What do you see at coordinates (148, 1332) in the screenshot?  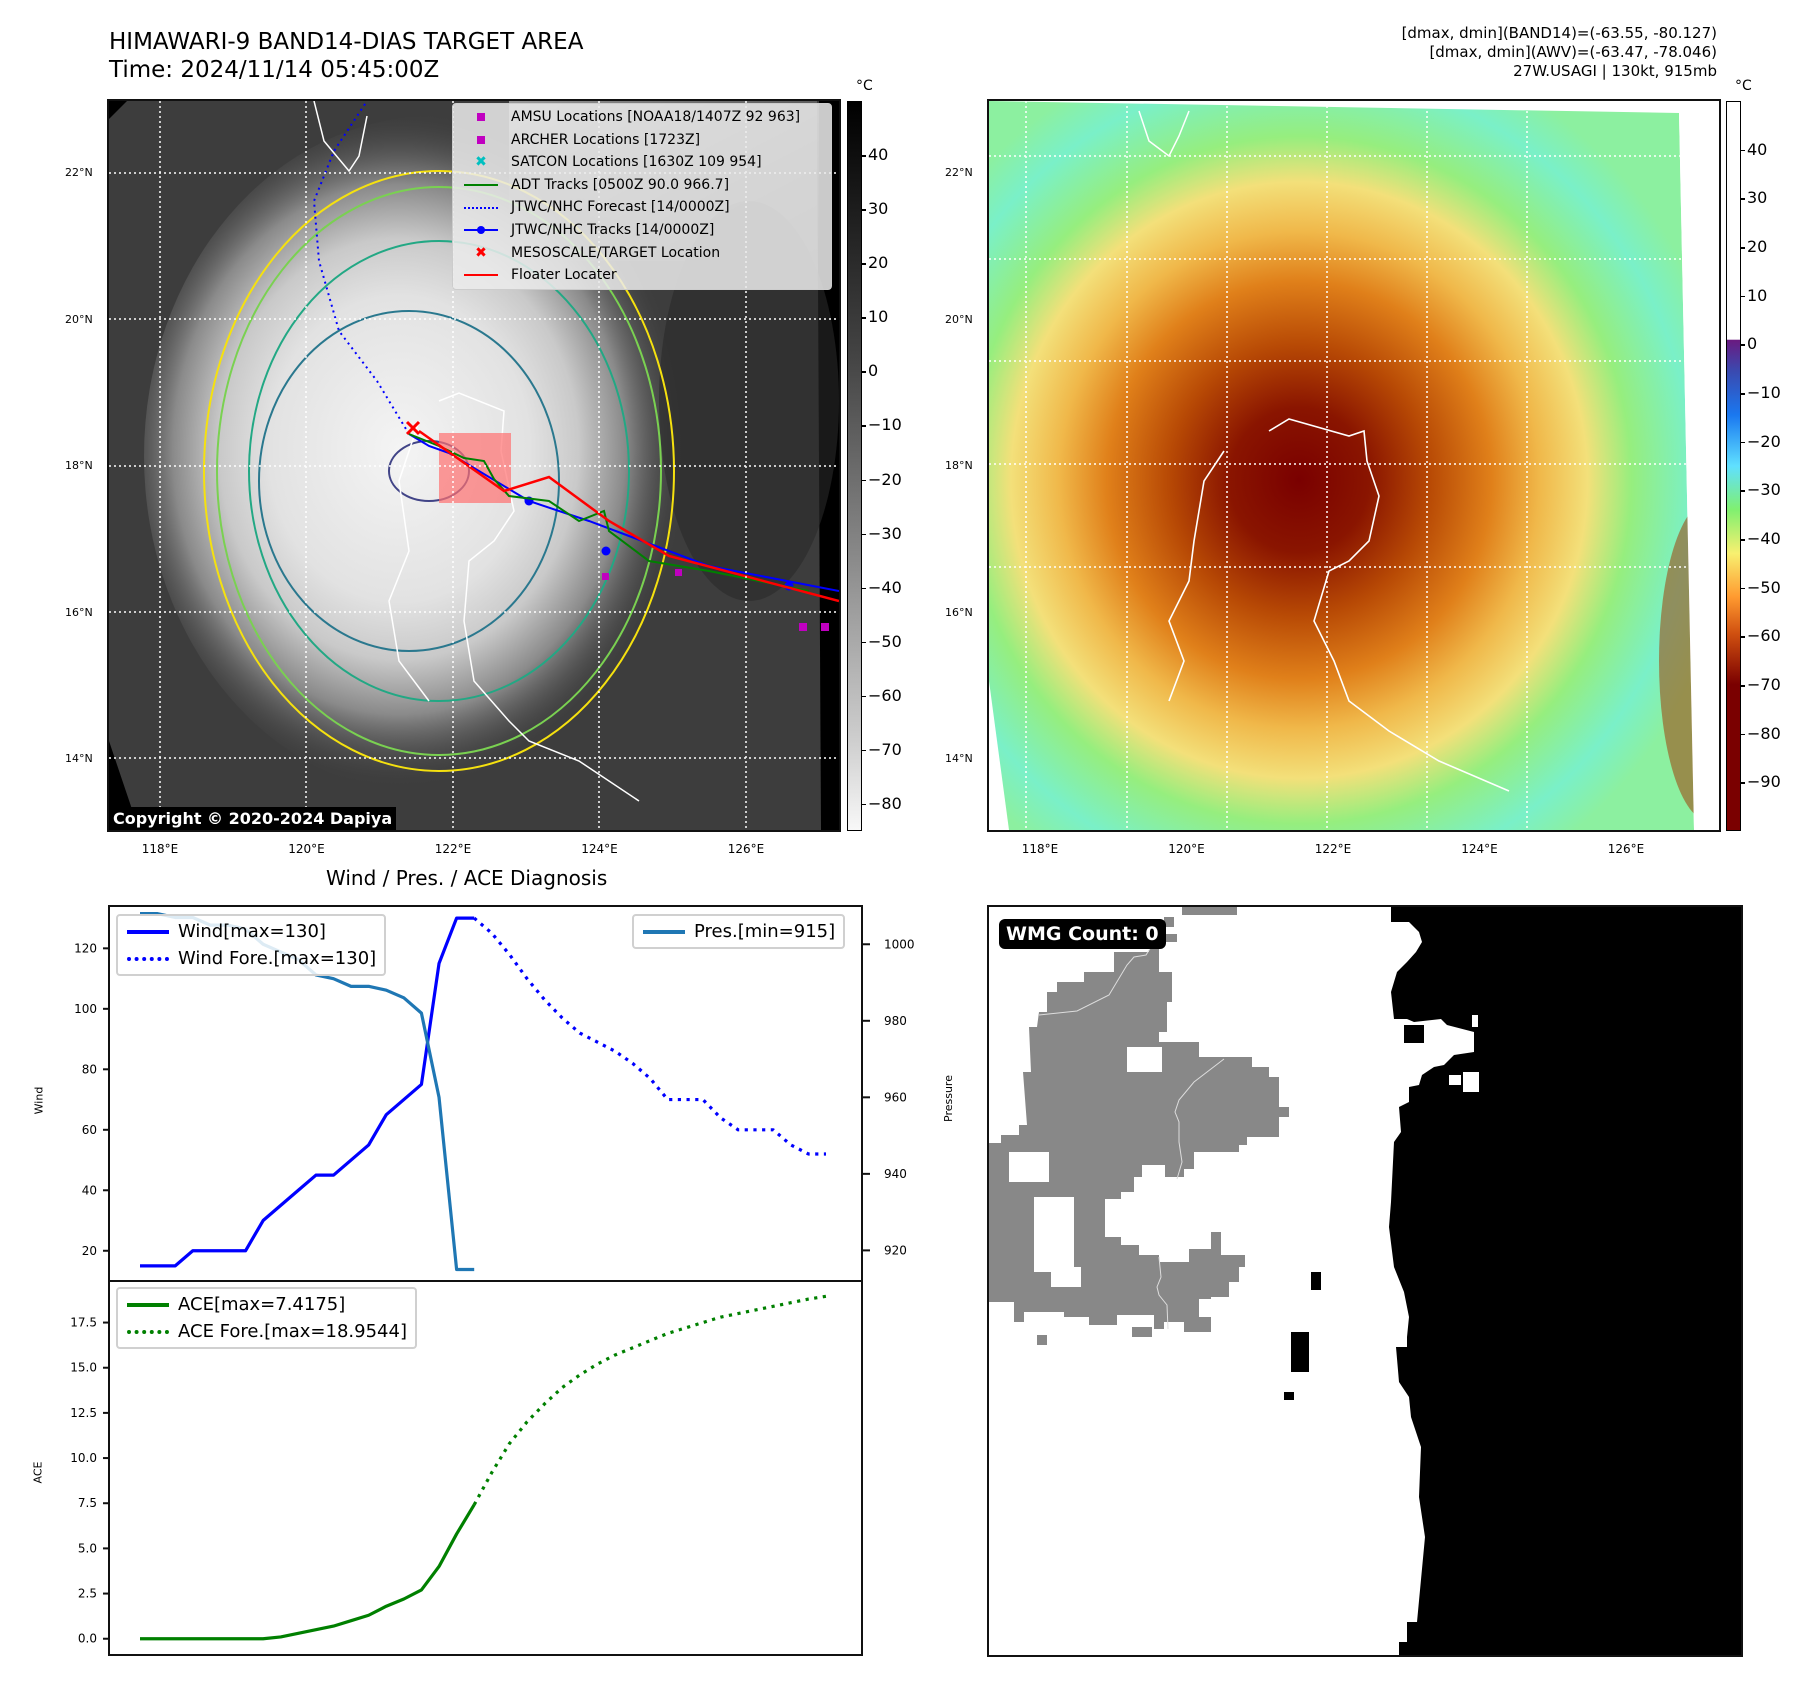 I see `green-dotted-line-icon` at bounding box center [148, 1332].